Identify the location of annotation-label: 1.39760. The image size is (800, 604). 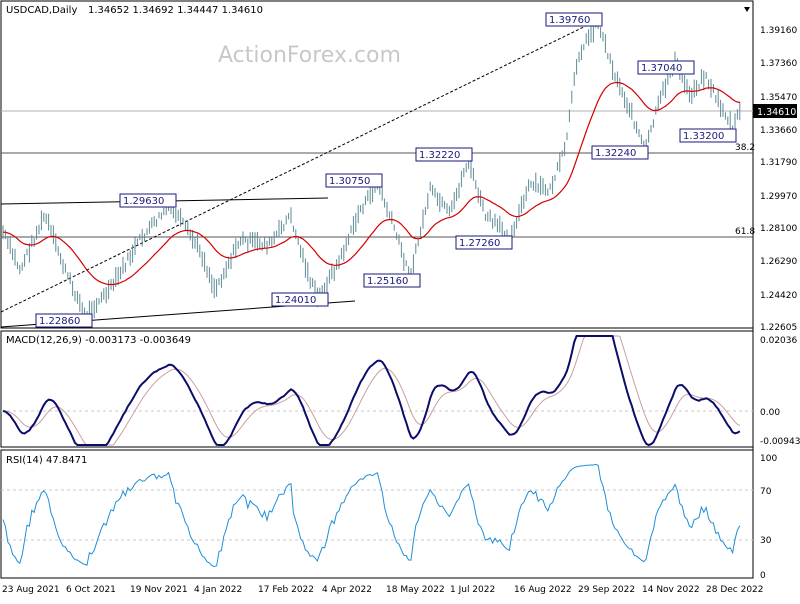
(569, 20).